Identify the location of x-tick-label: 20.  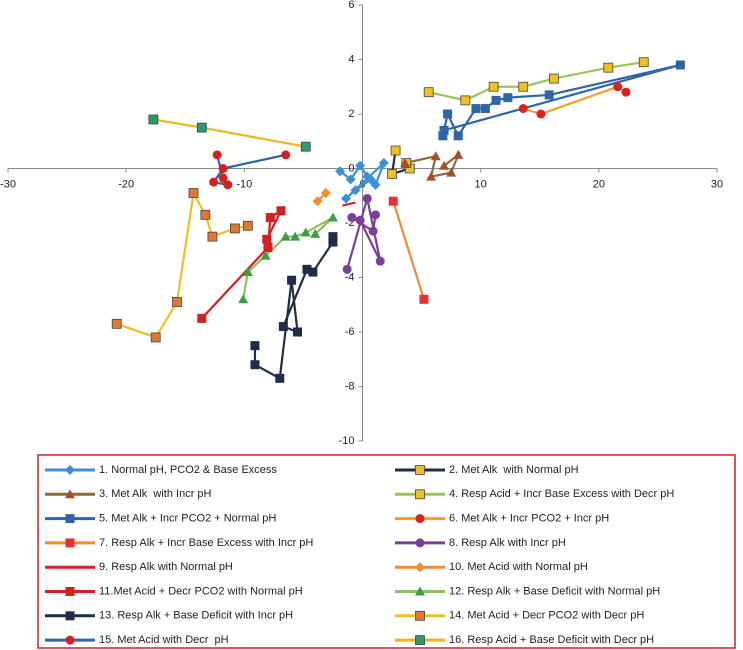
(599, 184).